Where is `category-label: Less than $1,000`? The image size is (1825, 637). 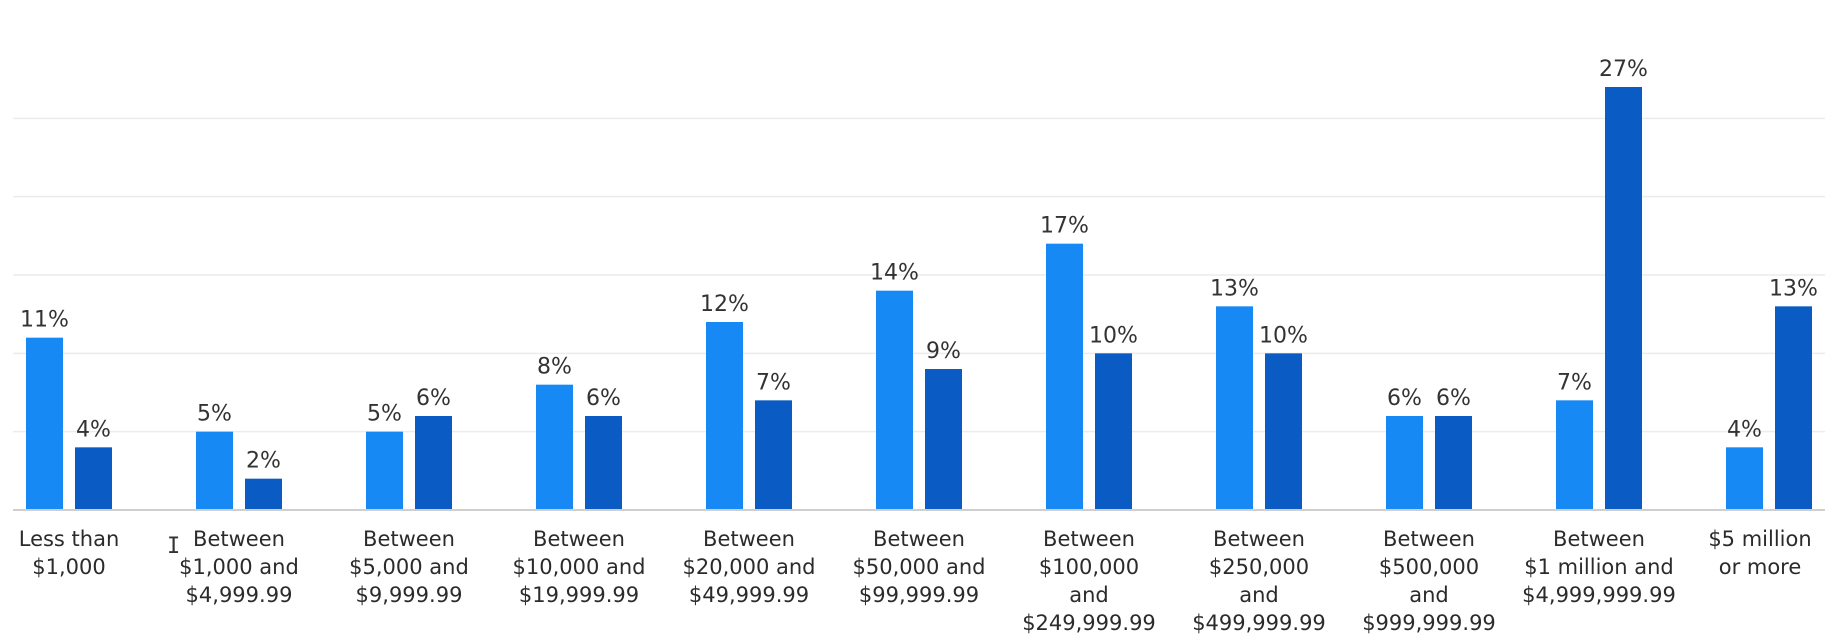 category-label: Less than $1,000 is located at coordinates (69, 553).